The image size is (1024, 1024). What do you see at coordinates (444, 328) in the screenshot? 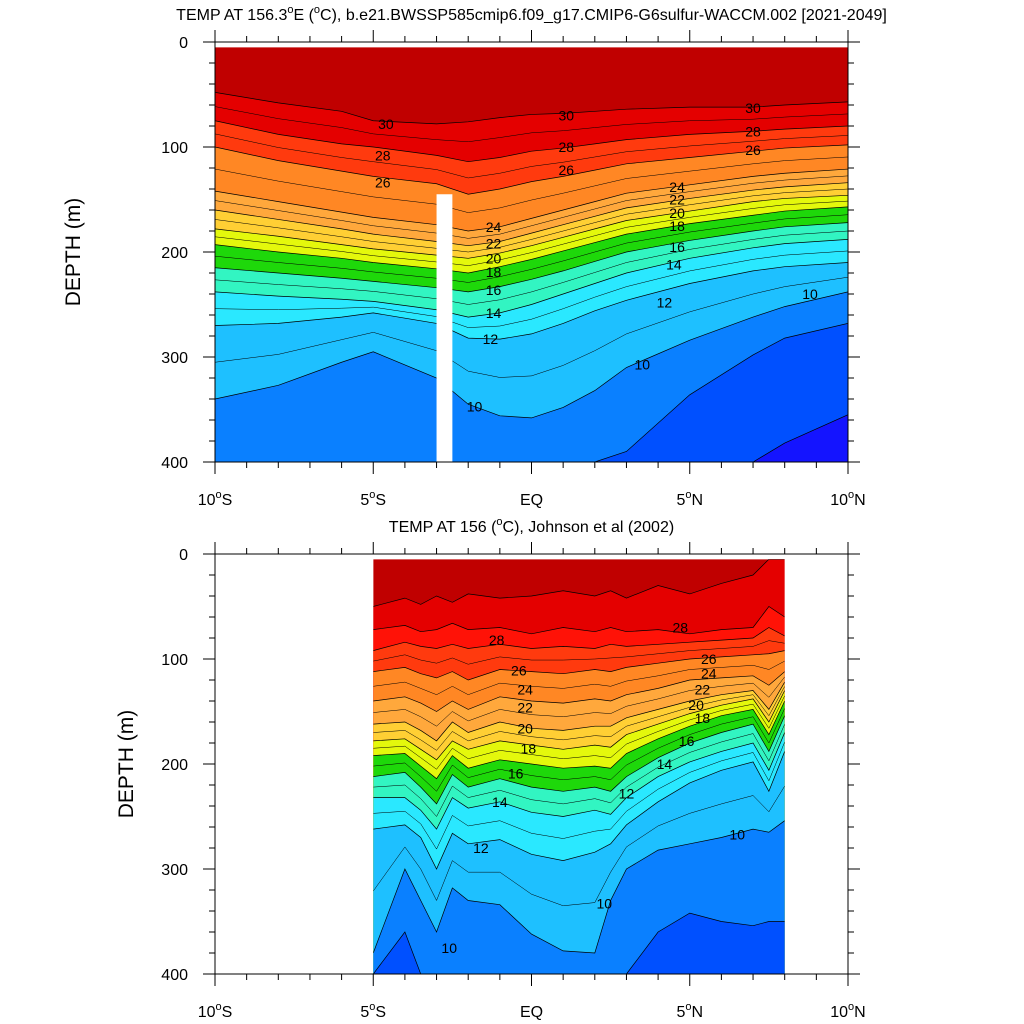
I see `missing-data-column` at bounding box center [444, 328].